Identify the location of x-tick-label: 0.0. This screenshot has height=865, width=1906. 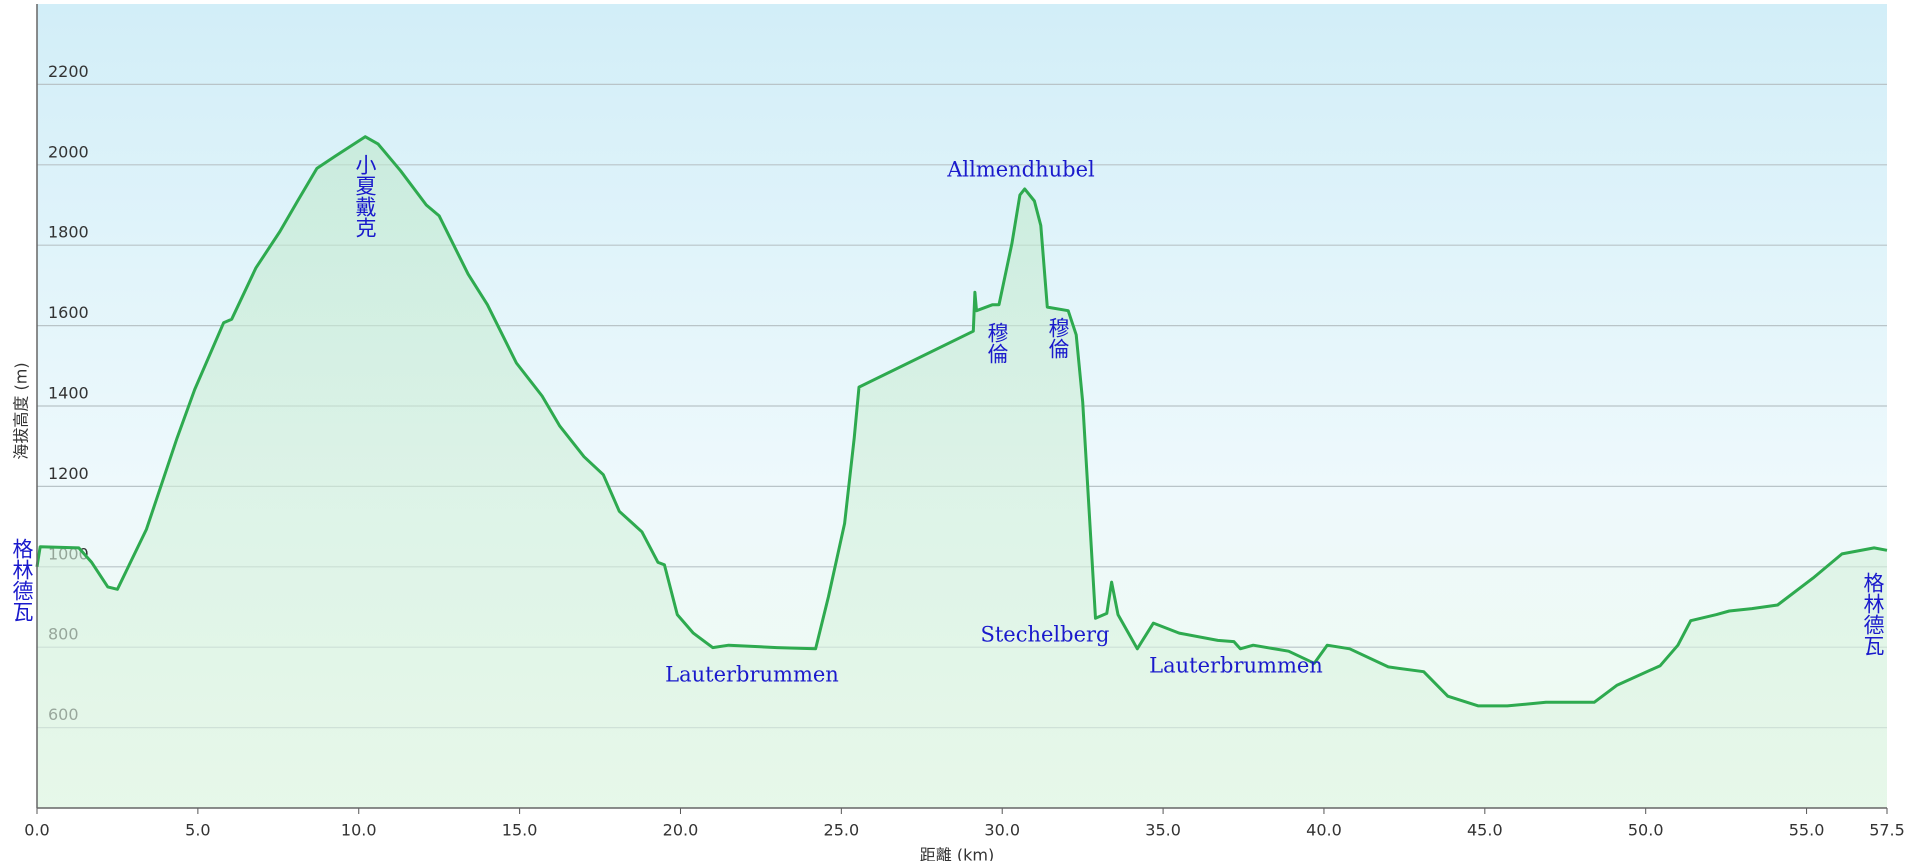
(36, 830).